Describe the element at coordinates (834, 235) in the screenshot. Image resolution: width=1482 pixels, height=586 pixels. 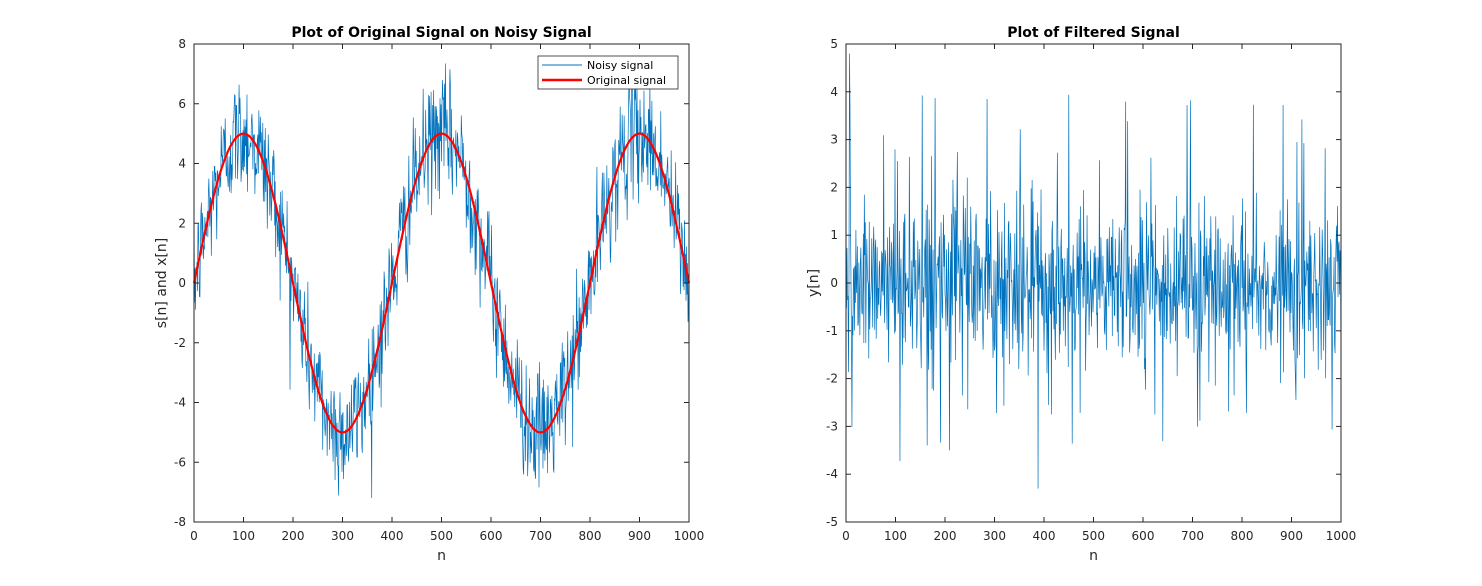
I see `y-tick-label: 1` at that location.